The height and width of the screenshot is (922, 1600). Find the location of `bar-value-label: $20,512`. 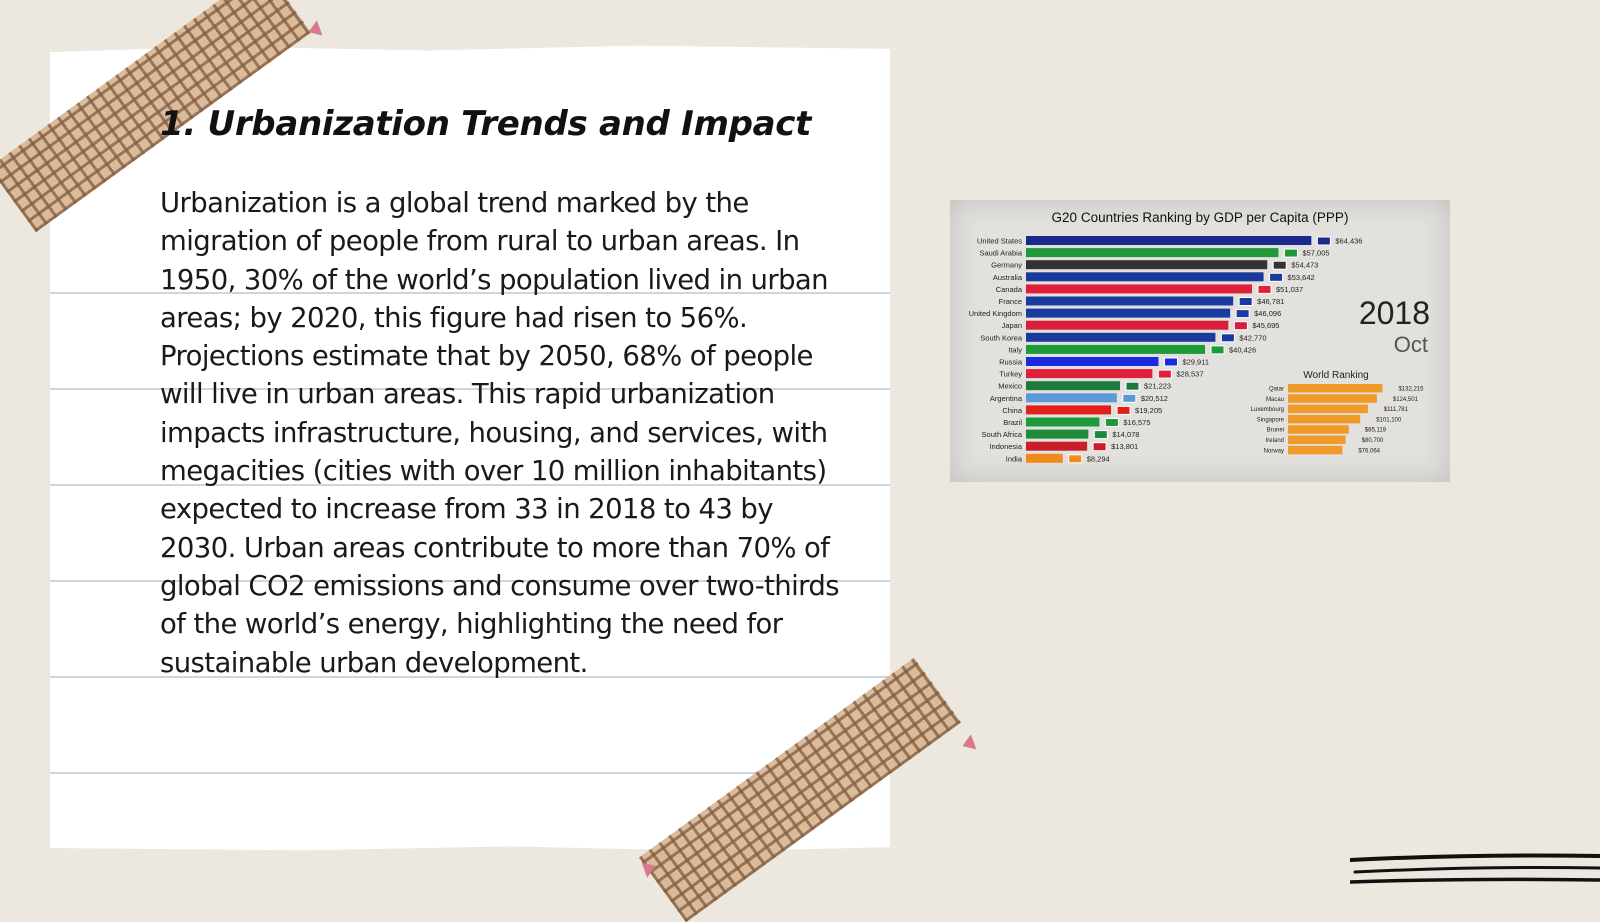

bar-value-label: $20,512 is located at coordinates (1154, 398).